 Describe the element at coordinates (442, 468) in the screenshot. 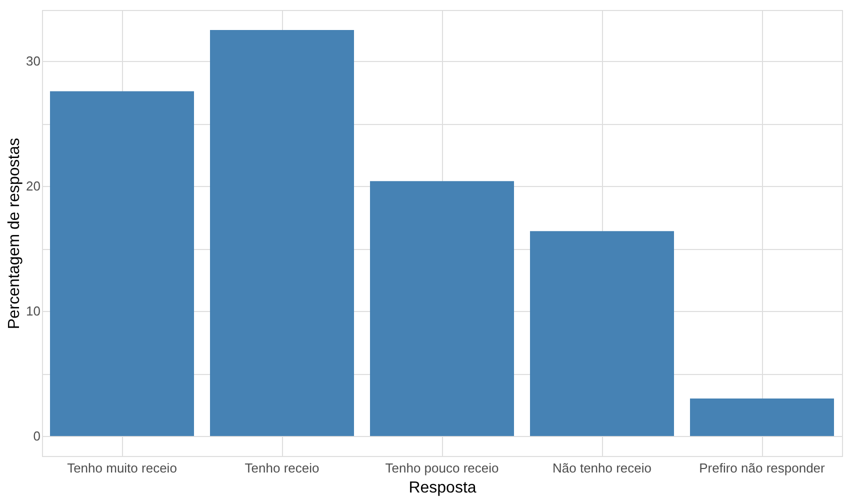

I see `x-tick-label: Tenho pouco receio` at that location.